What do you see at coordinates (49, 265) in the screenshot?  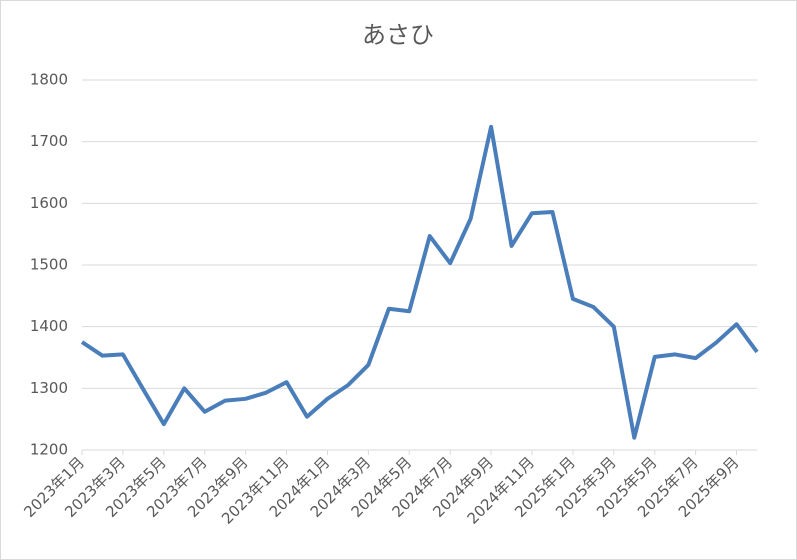 I see `y-tick-label: 1500` at bounding box center [49, 265].